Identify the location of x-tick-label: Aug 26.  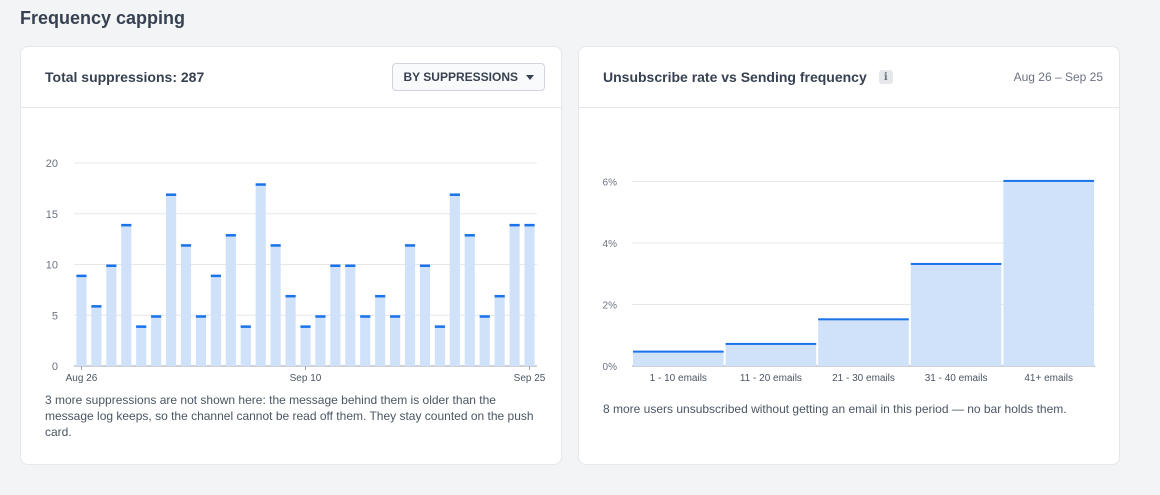
(82, 378).